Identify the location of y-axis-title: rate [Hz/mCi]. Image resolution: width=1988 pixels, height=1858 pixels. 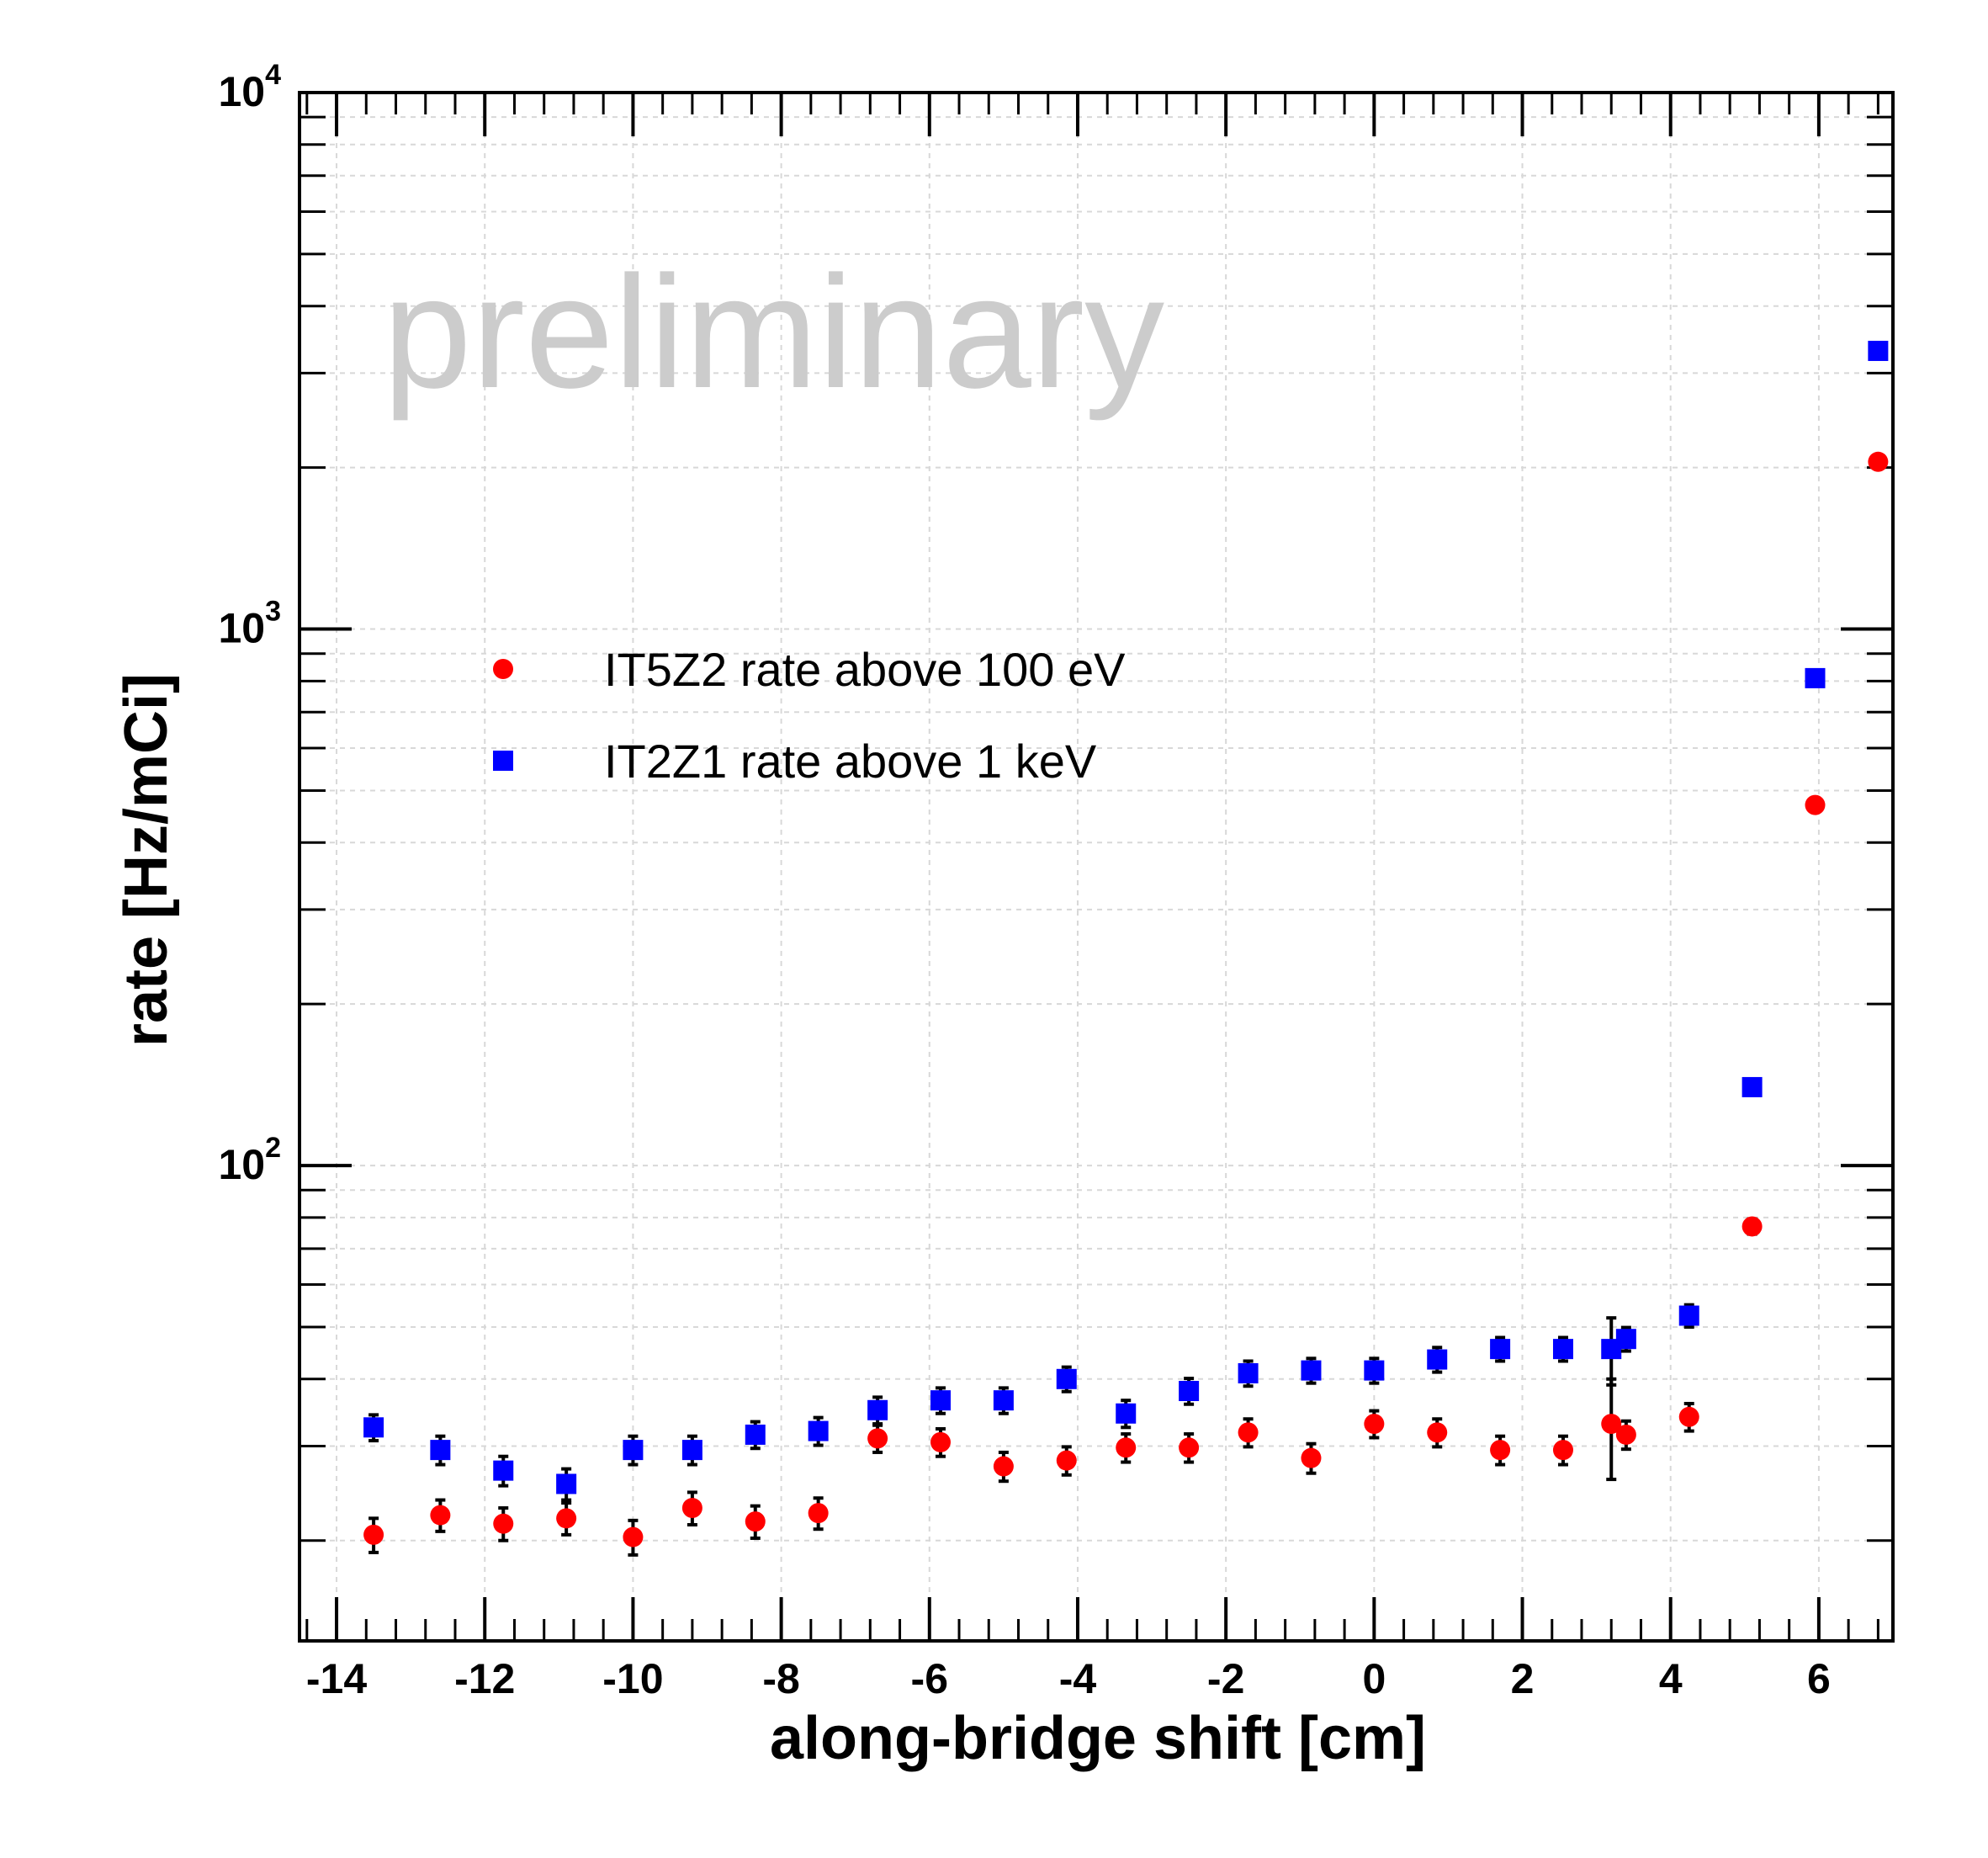
(146, 860).